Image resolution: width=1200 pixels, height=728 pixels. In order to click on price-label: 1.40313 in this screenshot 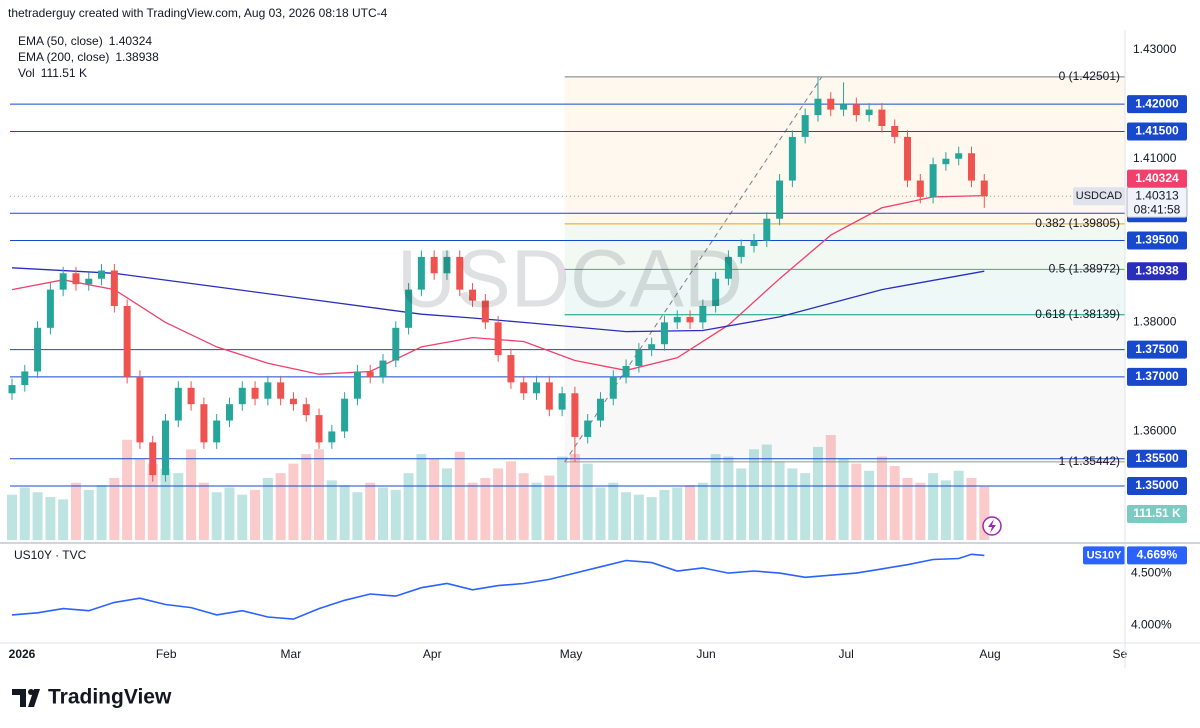, I will do `click(1157, 195)`.